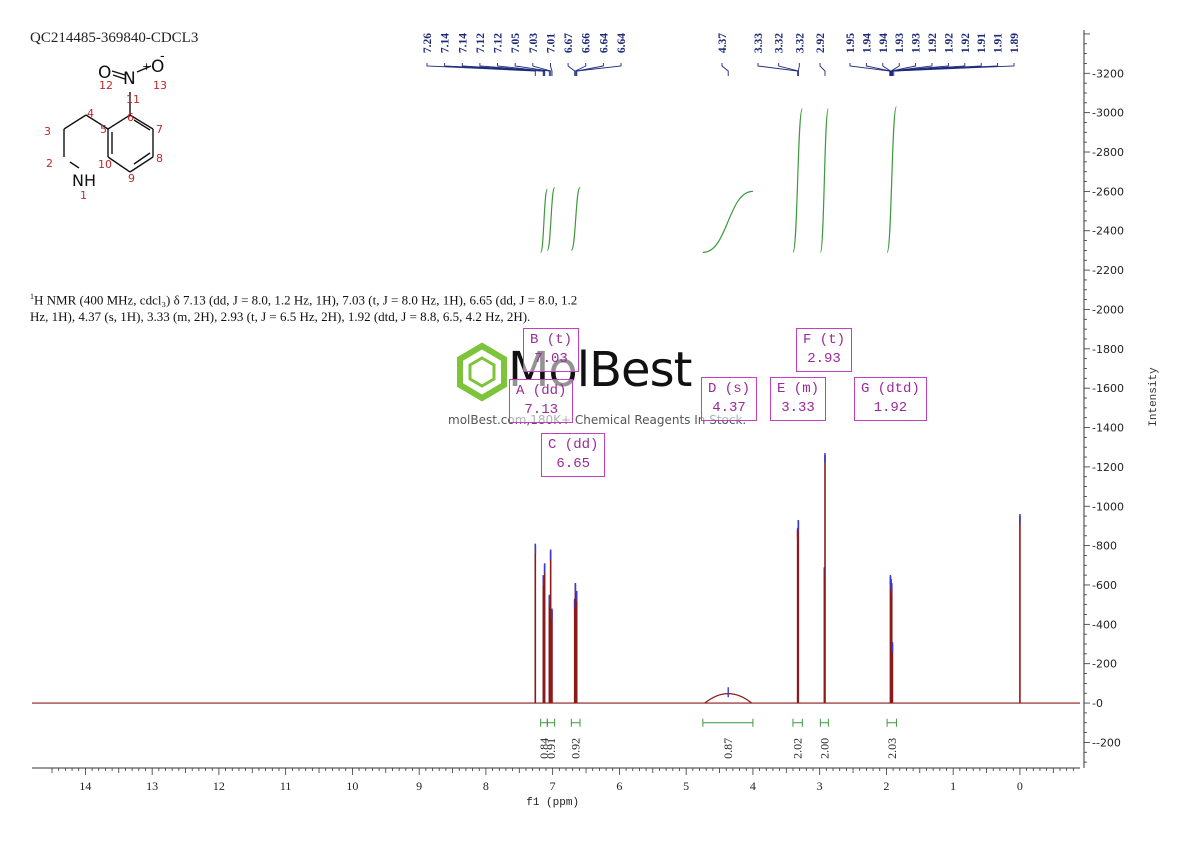 Image resolution: width=1190 pixels, height=841 pixels. What do you see at coordinates (821, 43) in the screenshot?
I see `peak-shift-label: 2.92` at bounding box center [821, 43].